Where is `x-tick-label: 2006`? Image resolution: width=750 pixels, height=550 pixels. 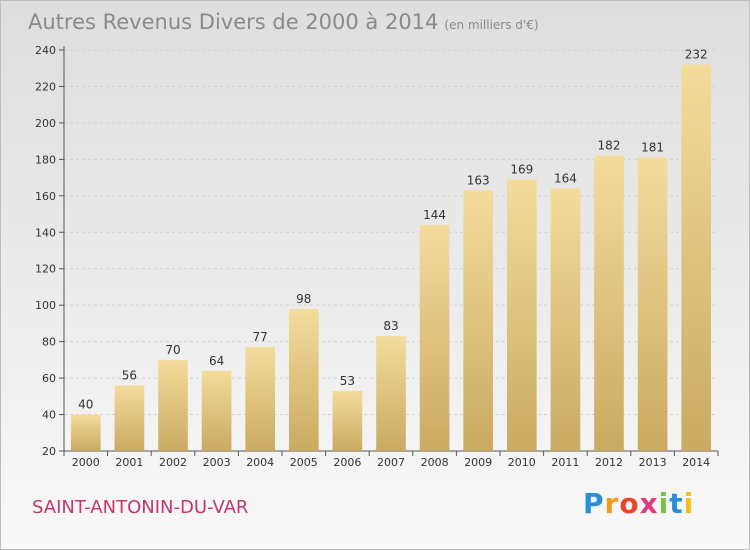 x-tick-label: 2006 is located at coordinates (347, 462).